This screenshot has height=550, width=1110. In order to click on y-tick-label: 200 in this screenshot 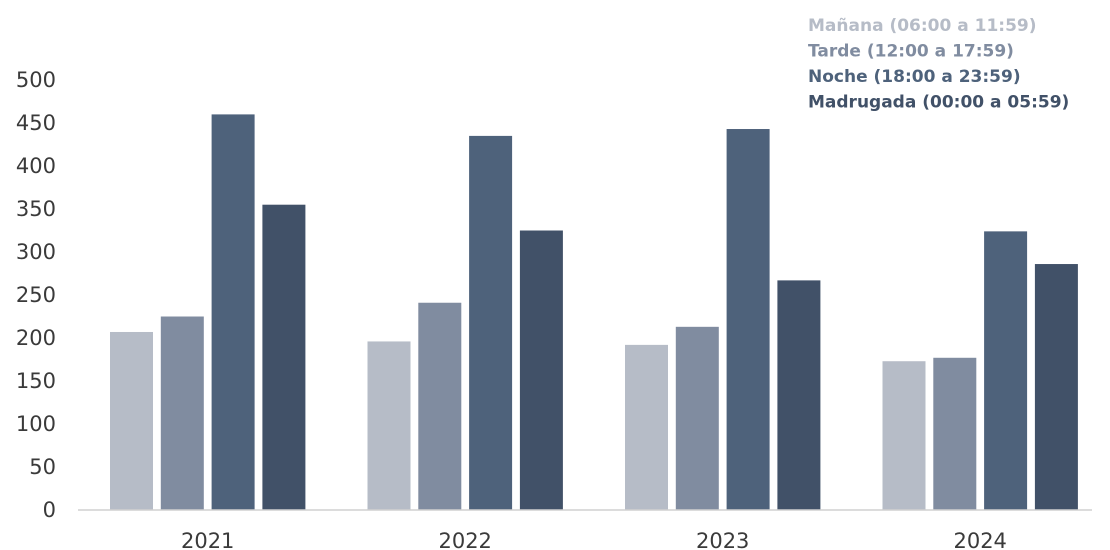, I will do `click(36, 338)`.